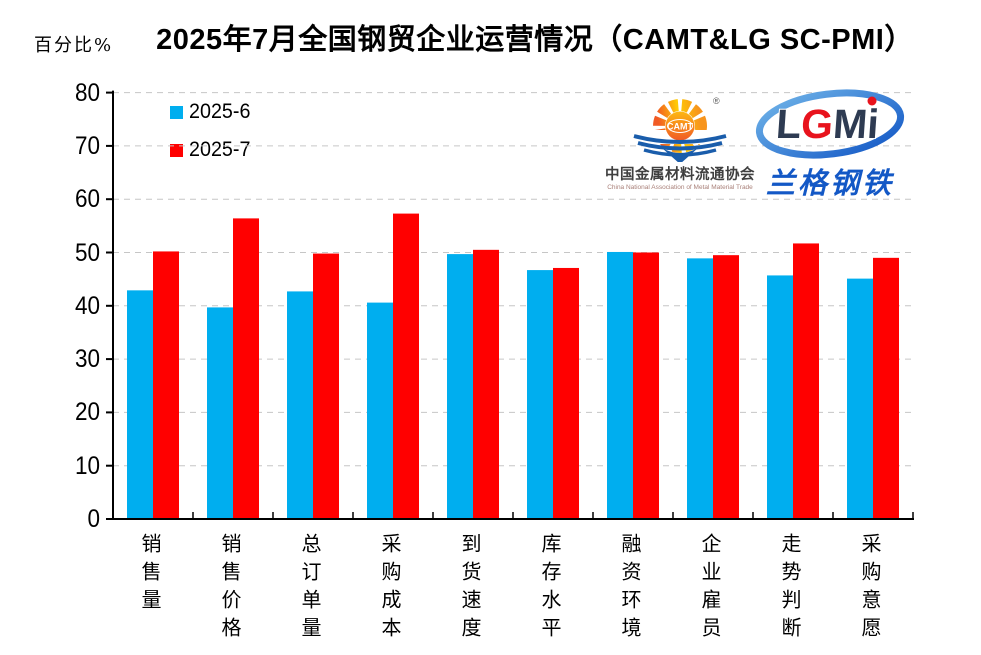  I want to click on bar-2025-7-融资环境, so click(646, 385).